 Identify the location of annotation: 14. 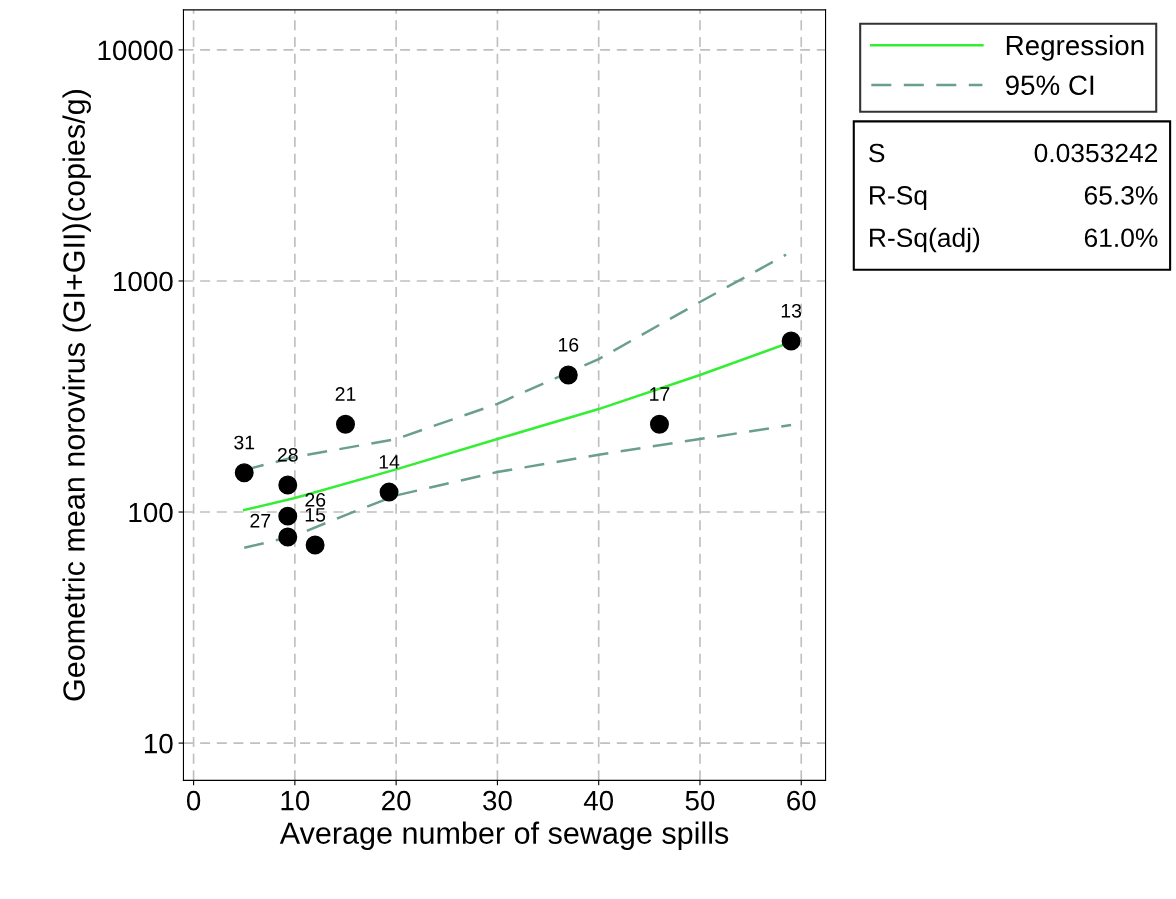
(389, 462).